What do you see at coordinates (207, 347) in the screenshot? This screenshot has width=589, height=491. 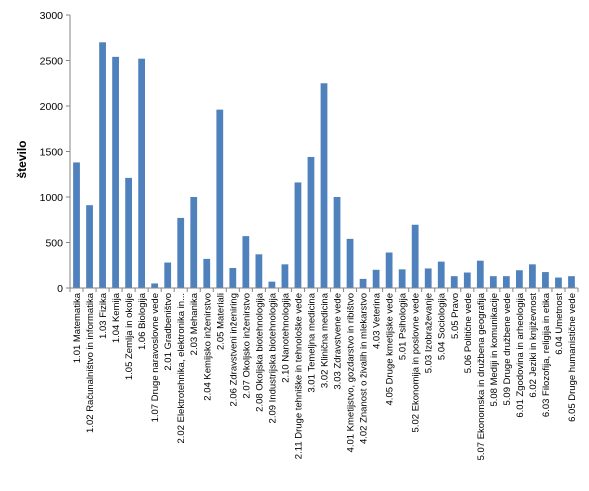 I see `x-category-label: 2.04 Kemijsko inženirstvo` at bounding box center [207, 347].